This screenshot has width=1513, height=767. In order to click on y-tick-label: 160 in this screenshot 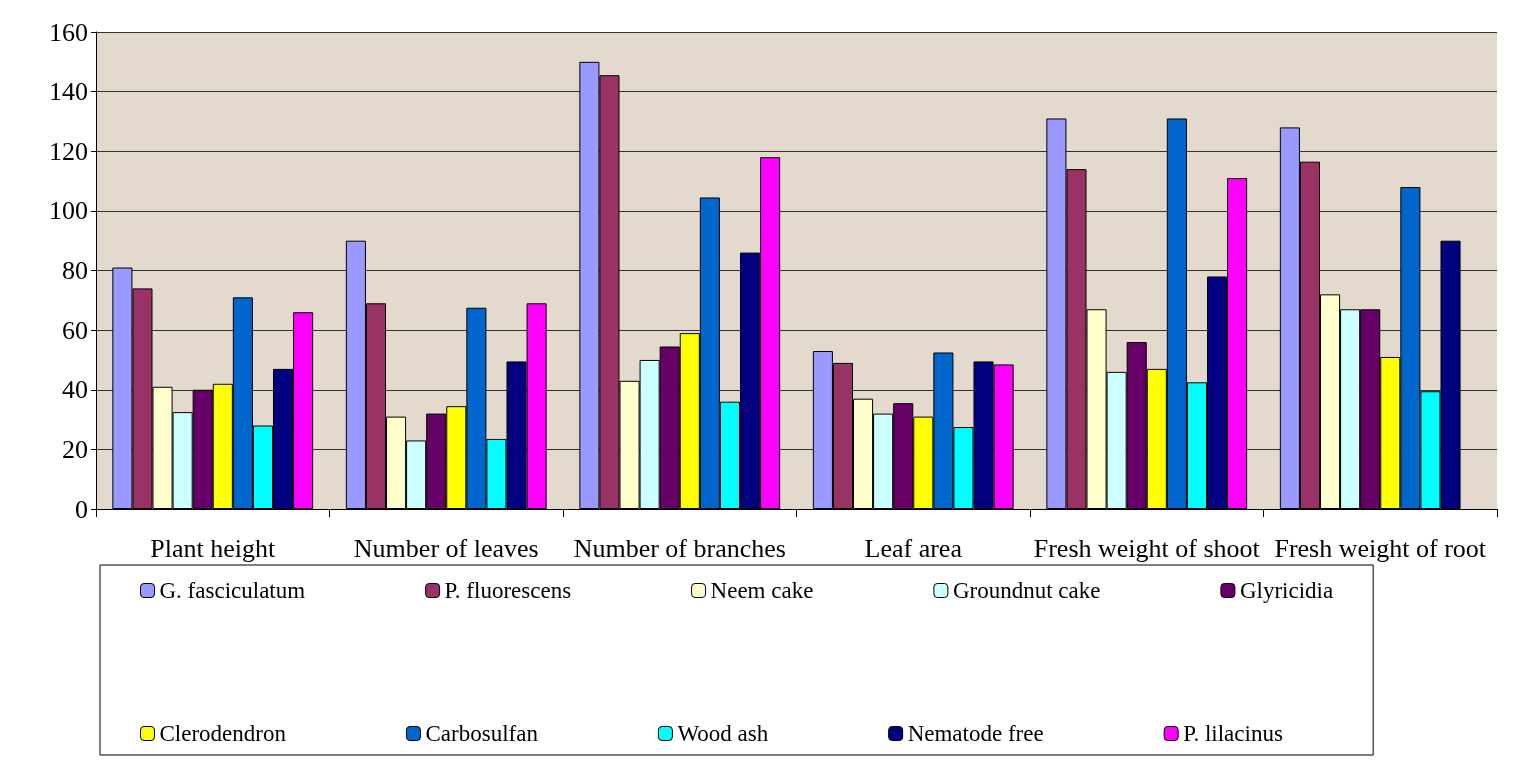, I will do `click(68, 32)`.